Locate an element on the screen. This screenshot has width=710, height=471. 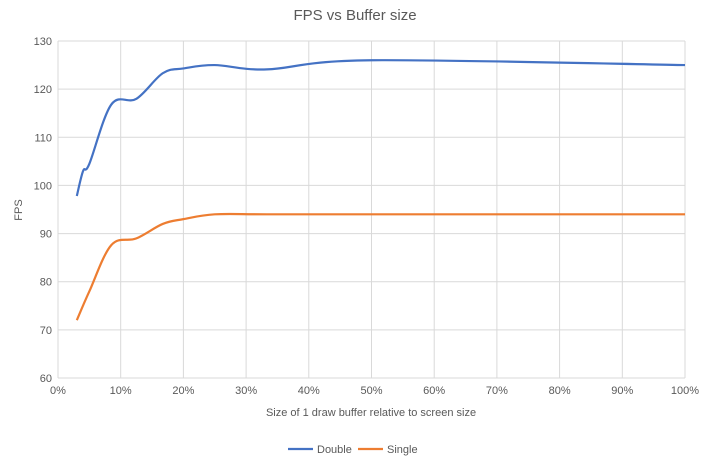
y-tick-label: 90 is located at coordinates (46, 235).